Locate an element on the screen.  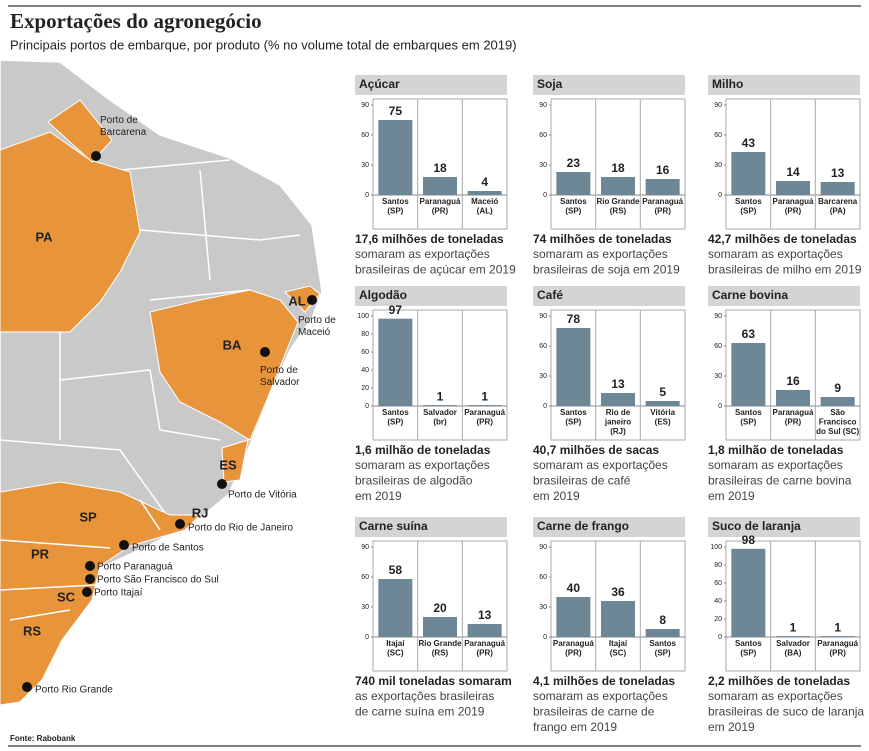
port-label: Porto São Francisco do Sul is located at coordinates (158, 580).